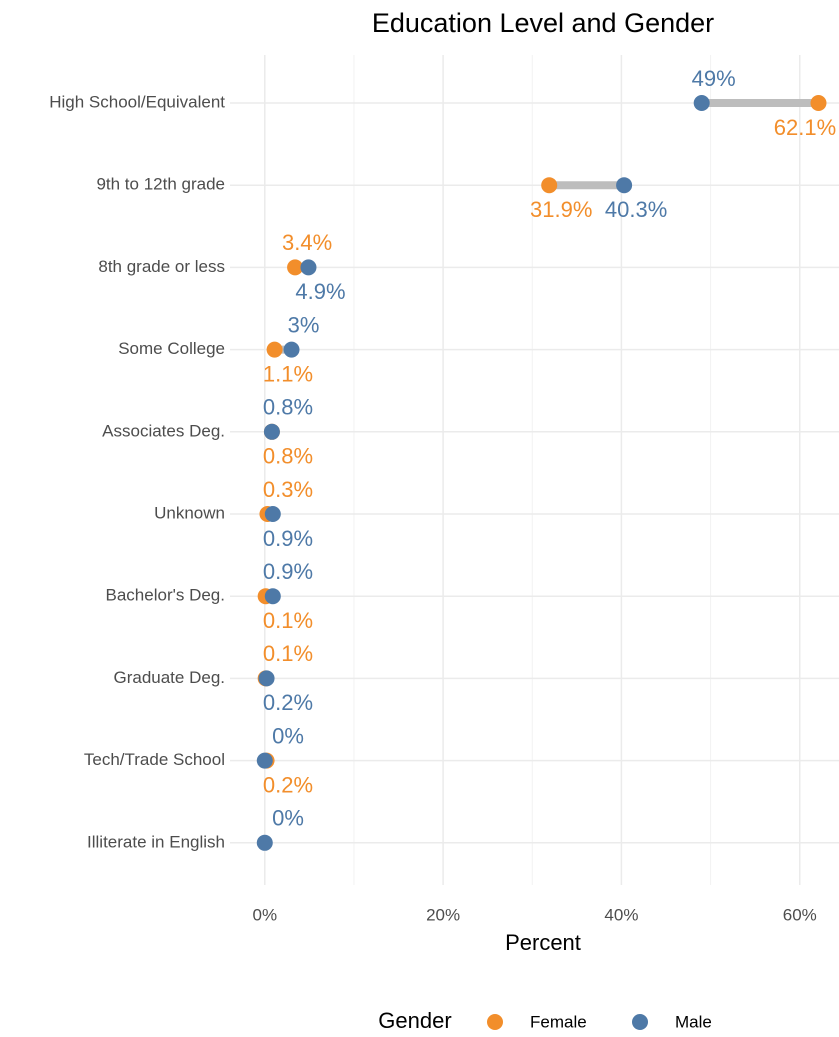 The height and width of the screenshot is (1037, 839). What do you see at coordinates (714, 78) in the screenshot?
I see `data-label: 49%` at bounding box center [714, 78].